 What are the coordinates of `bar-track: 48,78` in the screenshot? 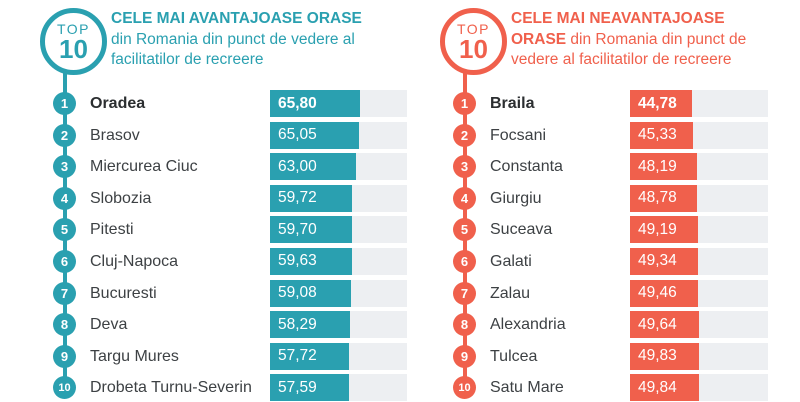 It's located at (699, 198).